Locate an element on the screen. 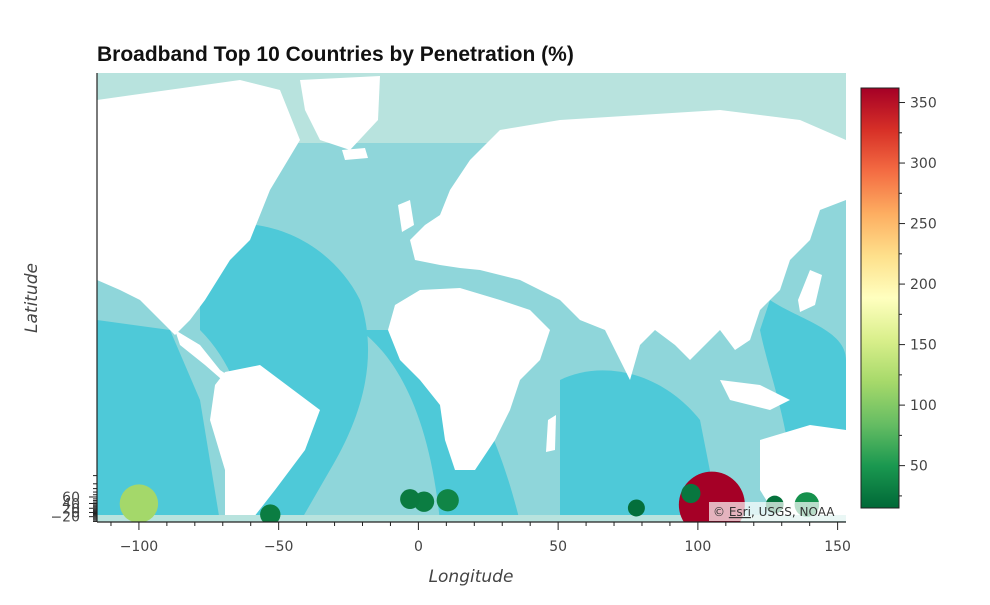 The image size is (990, 605). pacific-east-deep is located at coordinates (158, 421).